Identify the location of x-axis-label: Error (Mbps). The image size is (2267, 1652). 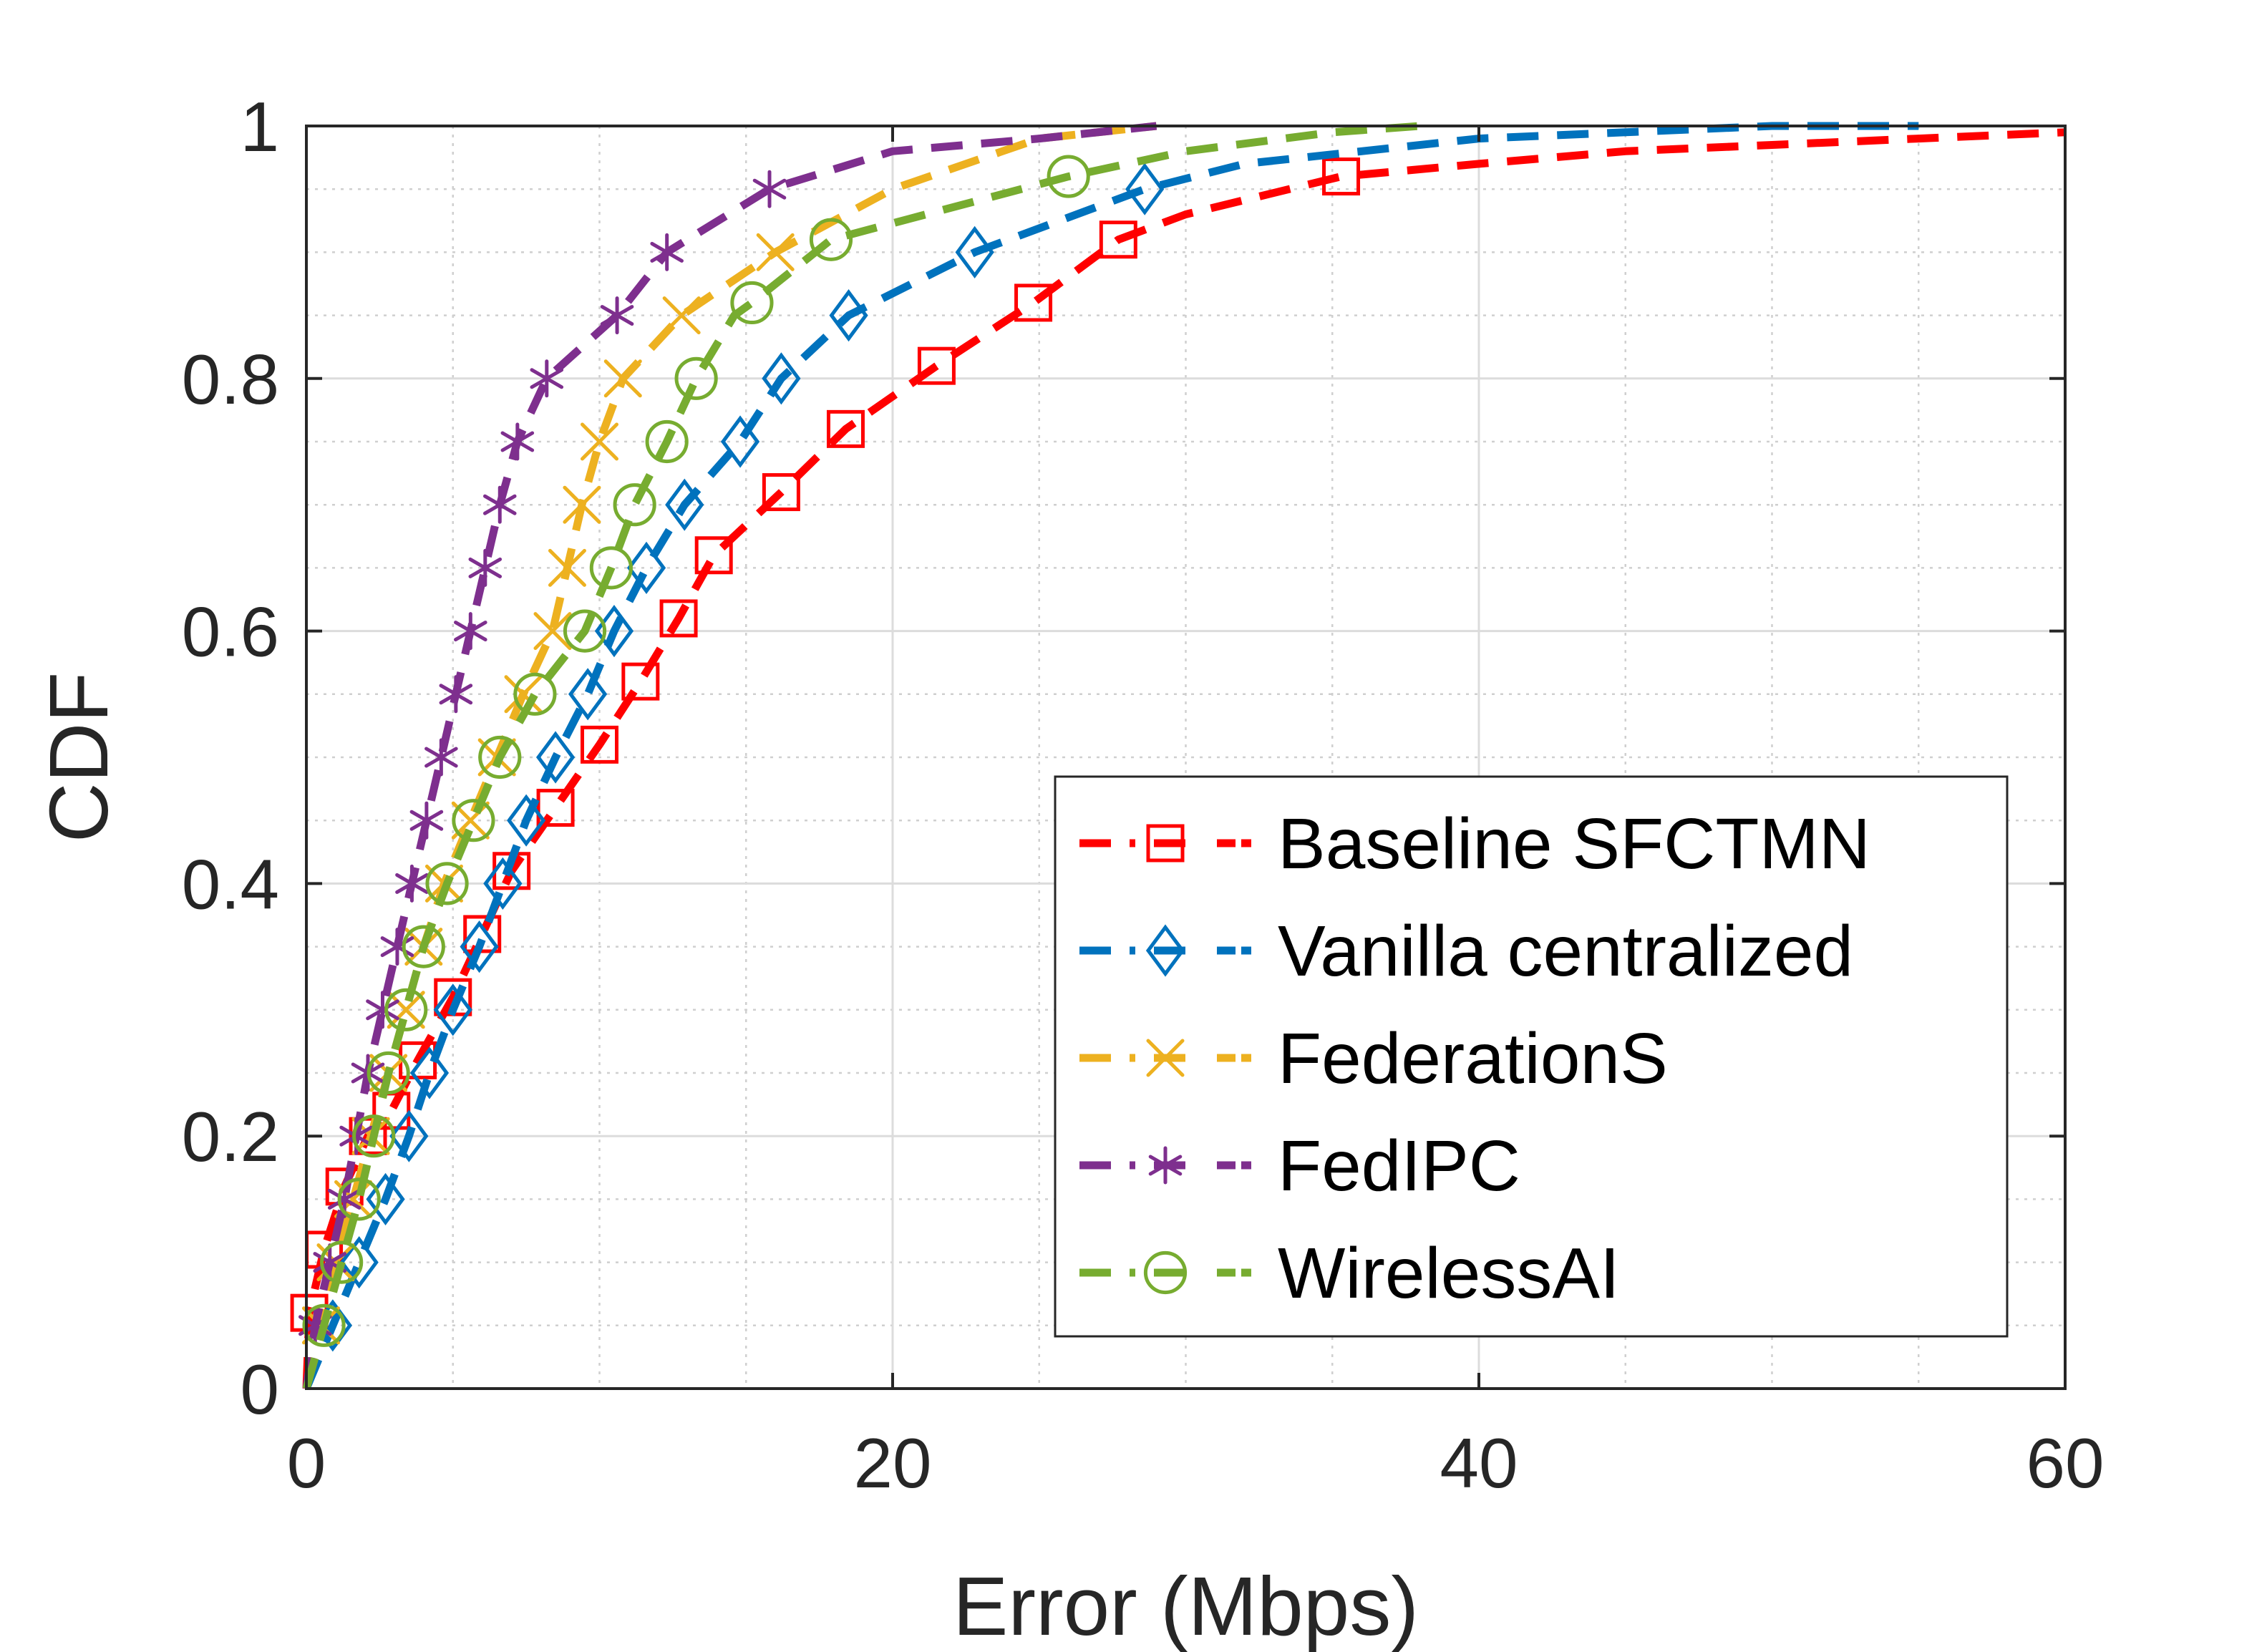
(1186, 1606).